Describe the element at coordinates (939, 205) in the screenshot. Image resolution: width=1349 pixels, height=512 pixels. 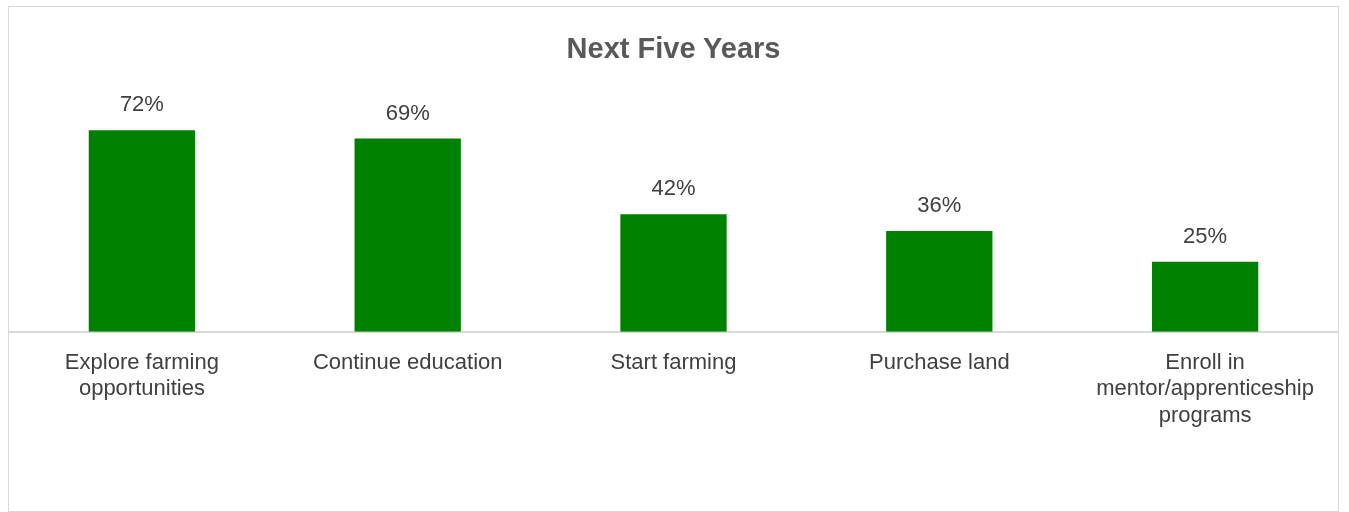
I see `data-label: 36%` at that location.